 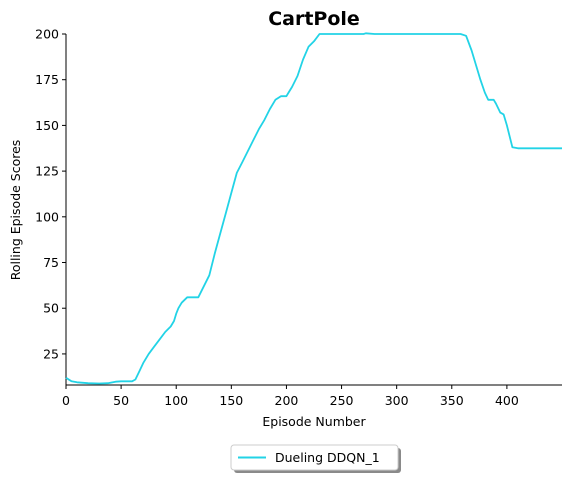 I want to click on x-axis: 0 50 100 150 200 250 300 350 400, so click(x=312, y=396).